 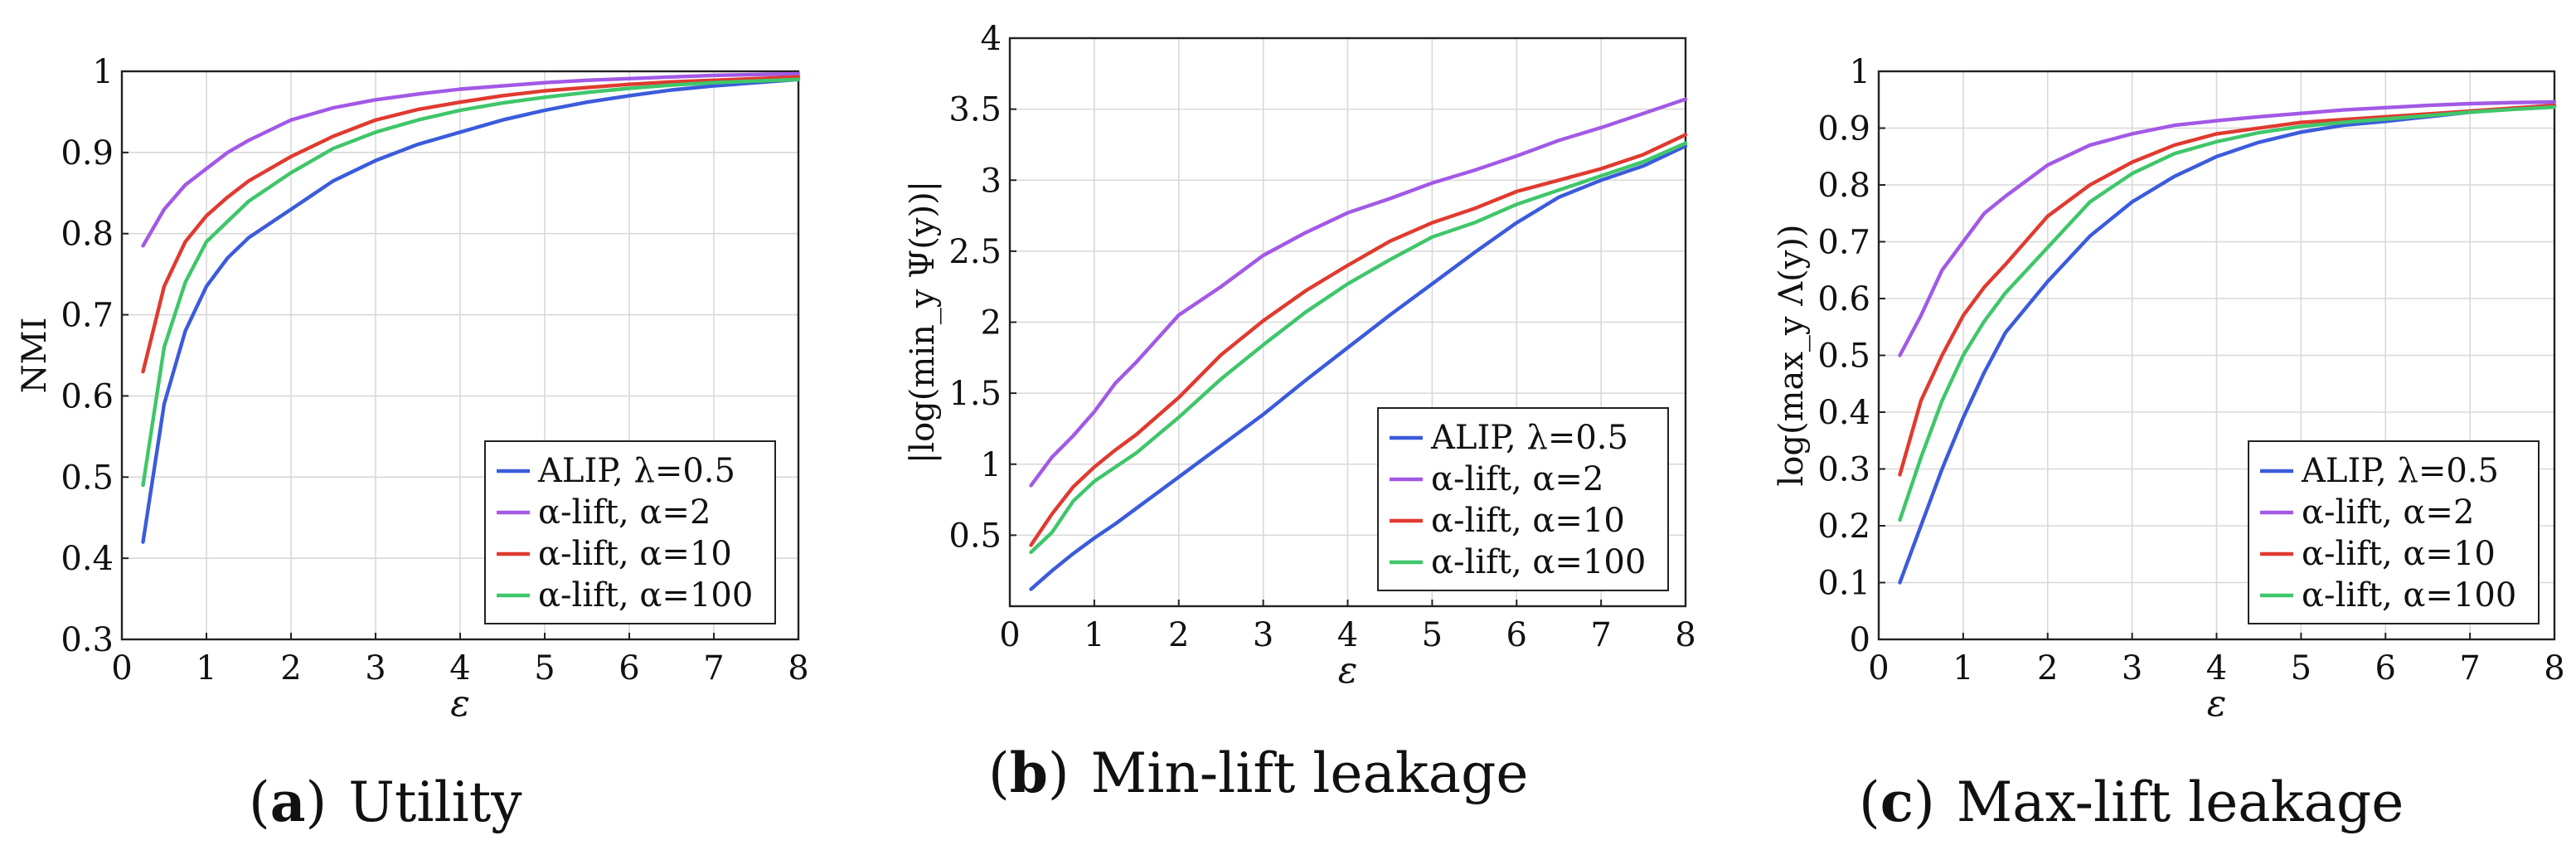 What do you see at coordinates (1860, 640) in the screenshot?
I see `y-tick-label: 0` at bounding box center [1860, 640].